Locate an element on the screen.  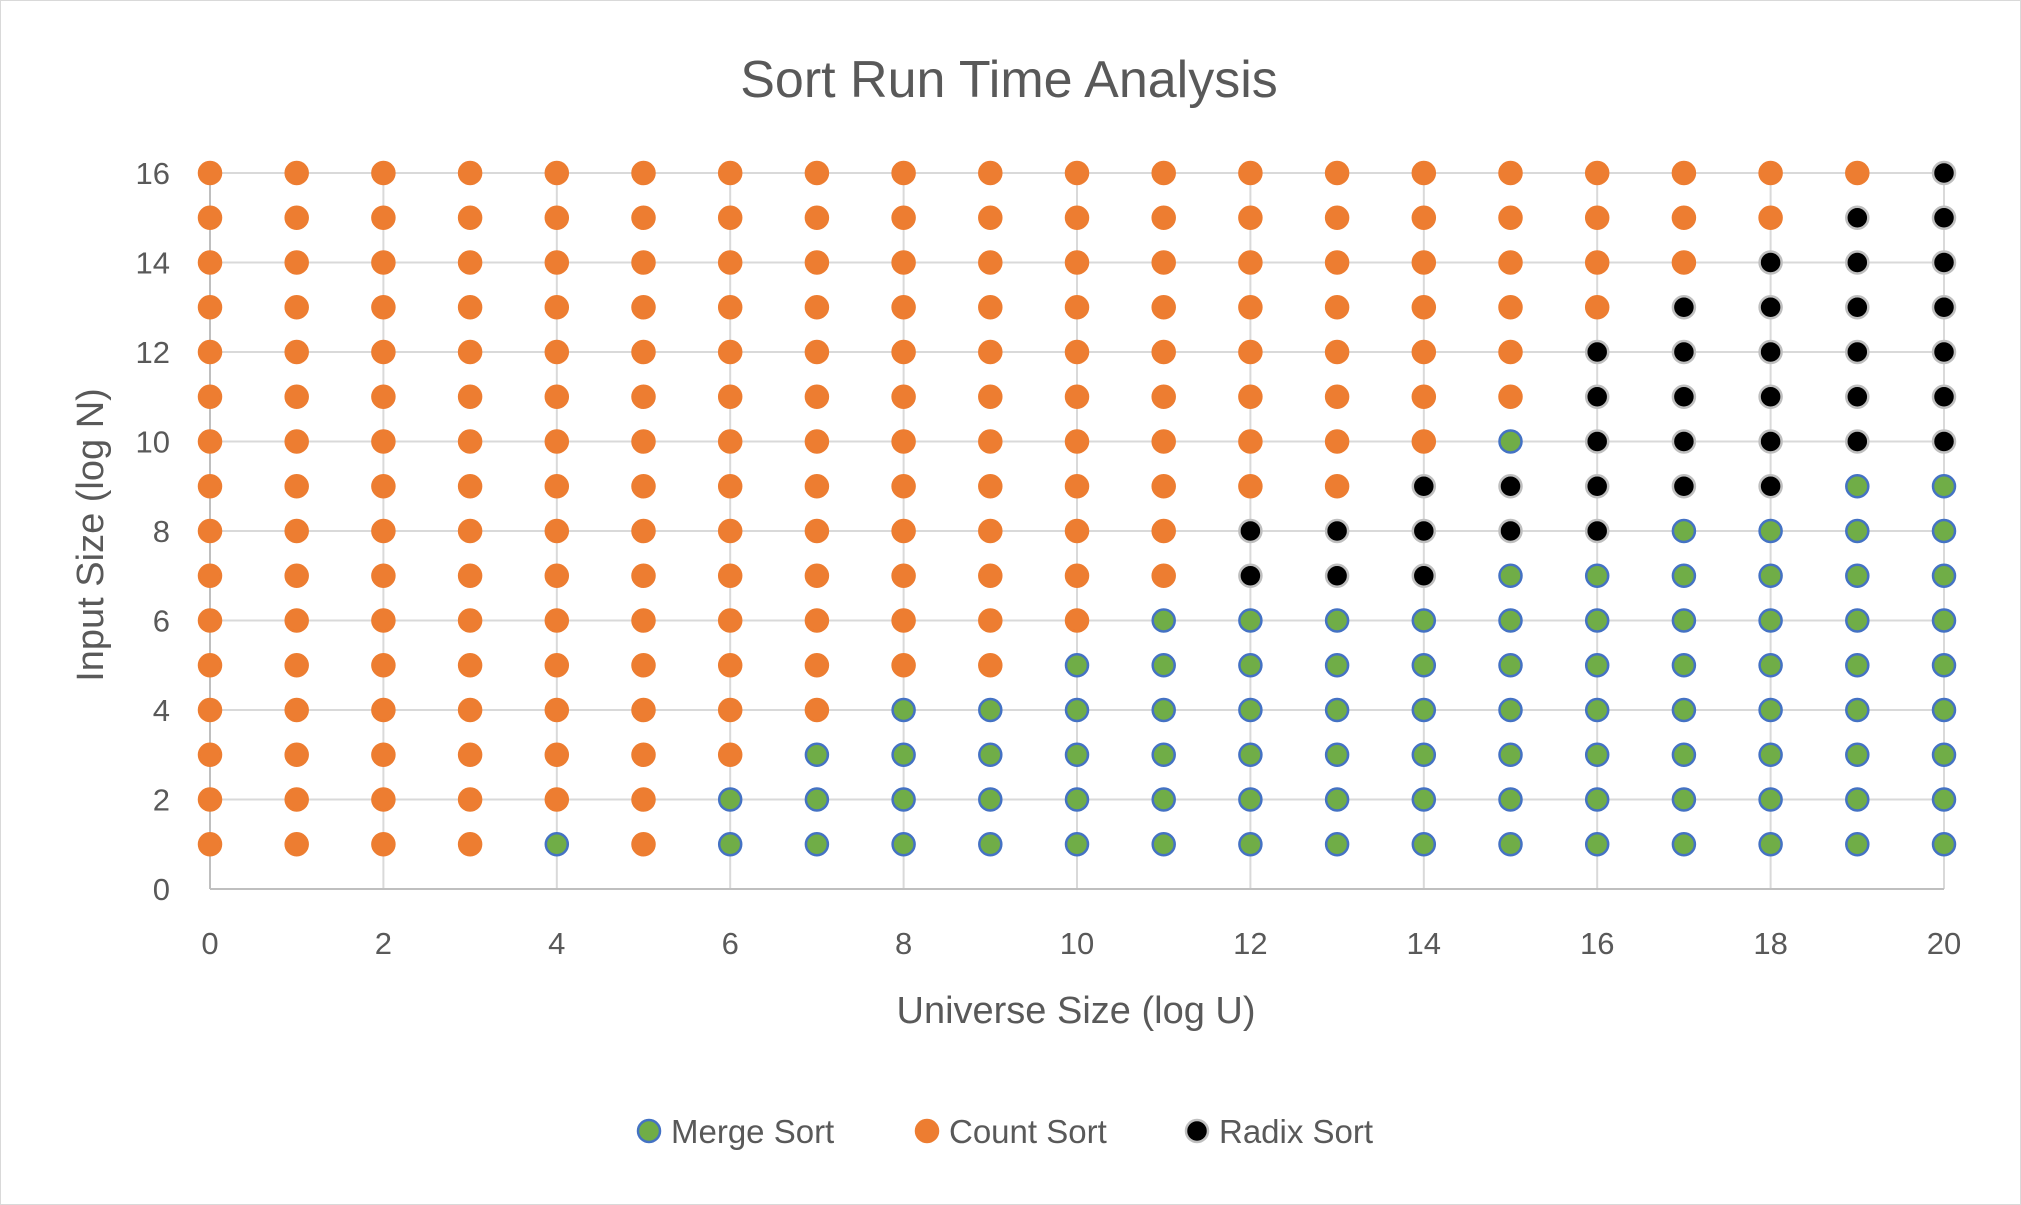
x-tick-label: 18 is located at coordinates (1770, 943).